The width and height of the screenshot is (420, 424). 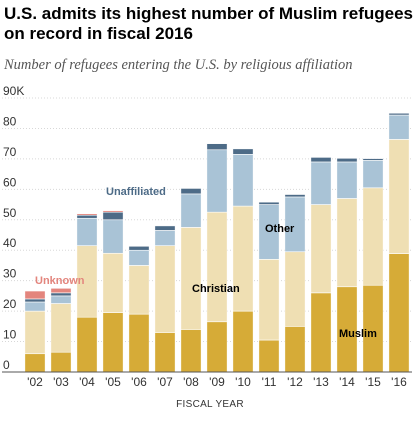 I want to click on x-tick-label: '14, so click(x=347, y=382).